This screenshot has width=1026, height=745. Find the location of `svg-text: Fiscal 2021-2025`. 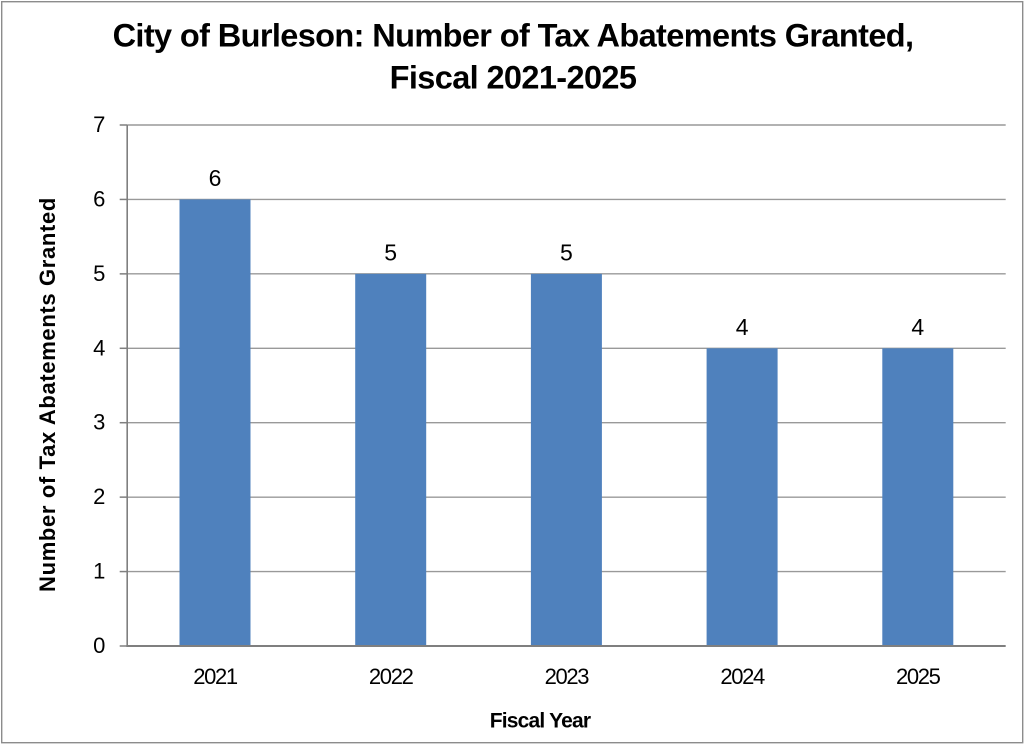

svg-text: Fiscal 2021-2025 is located at coordinates (513, 78).